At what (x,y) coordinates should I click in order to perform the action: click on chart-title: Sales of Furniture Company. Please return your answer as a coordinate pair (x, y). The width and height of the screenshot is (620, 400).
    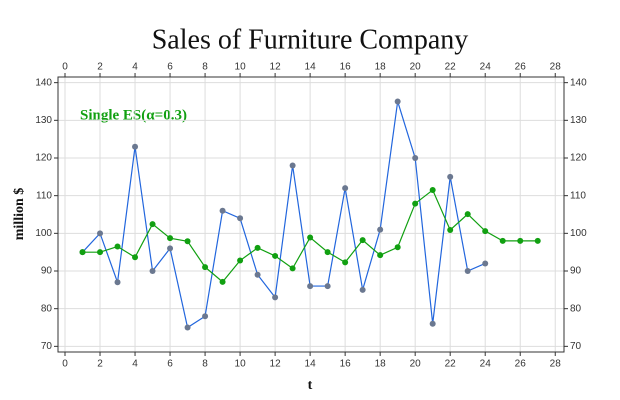
    Looking at the image, I should click on (310, 39).